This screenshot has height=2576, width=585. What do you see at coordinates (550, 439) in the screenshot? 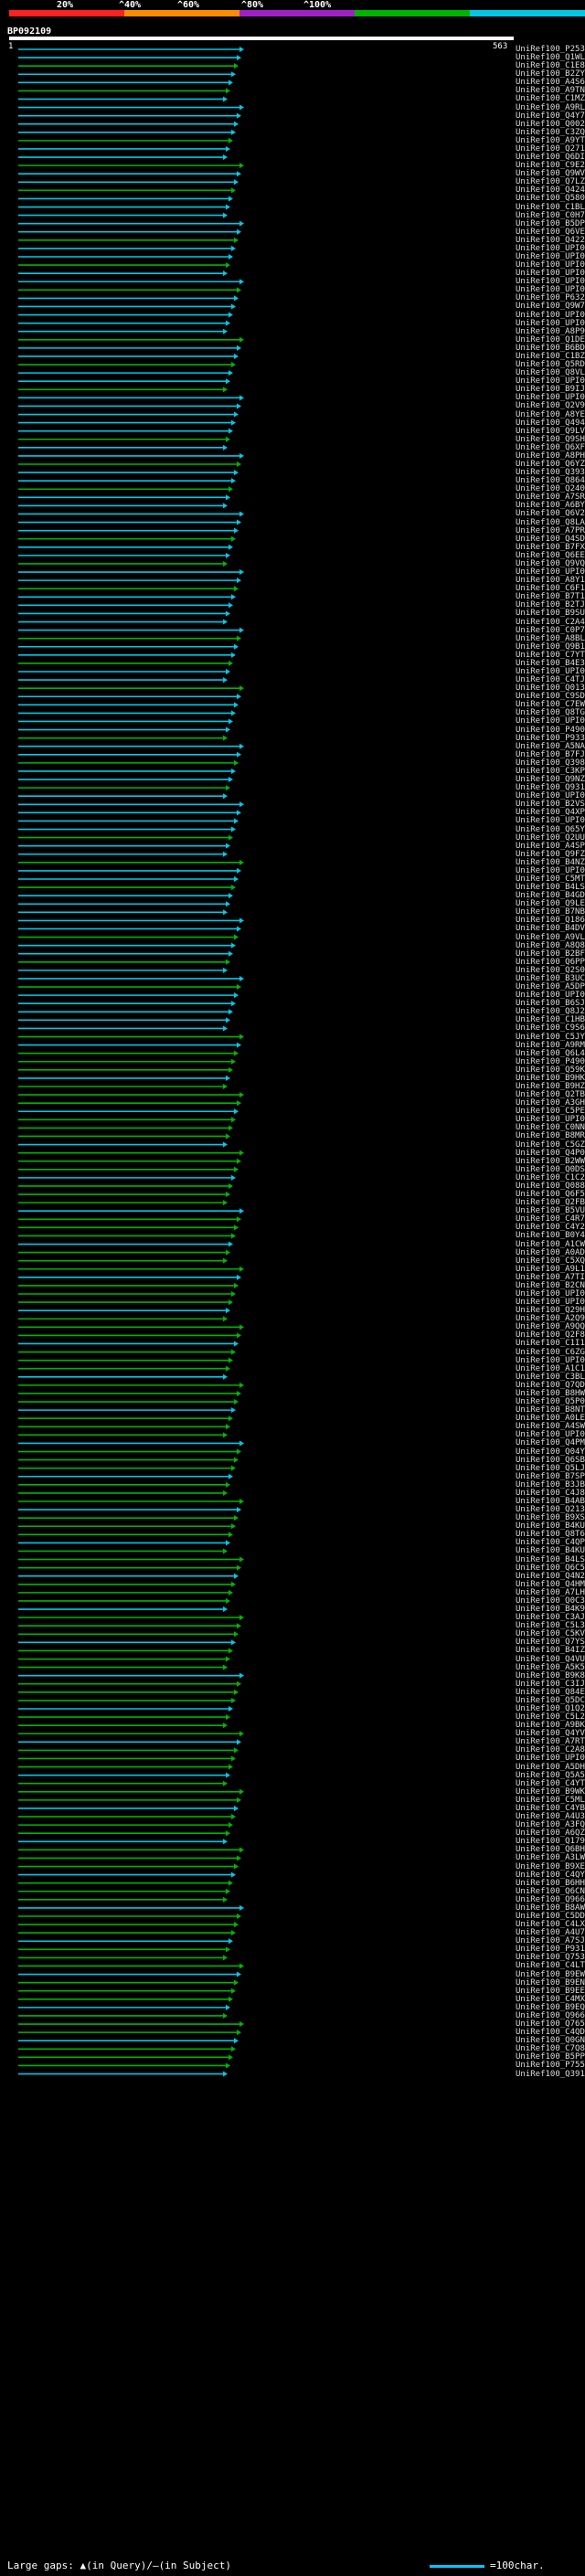
I see `hit-label: UniRef100_Q9SHU1` at bounding box center [550, 439].